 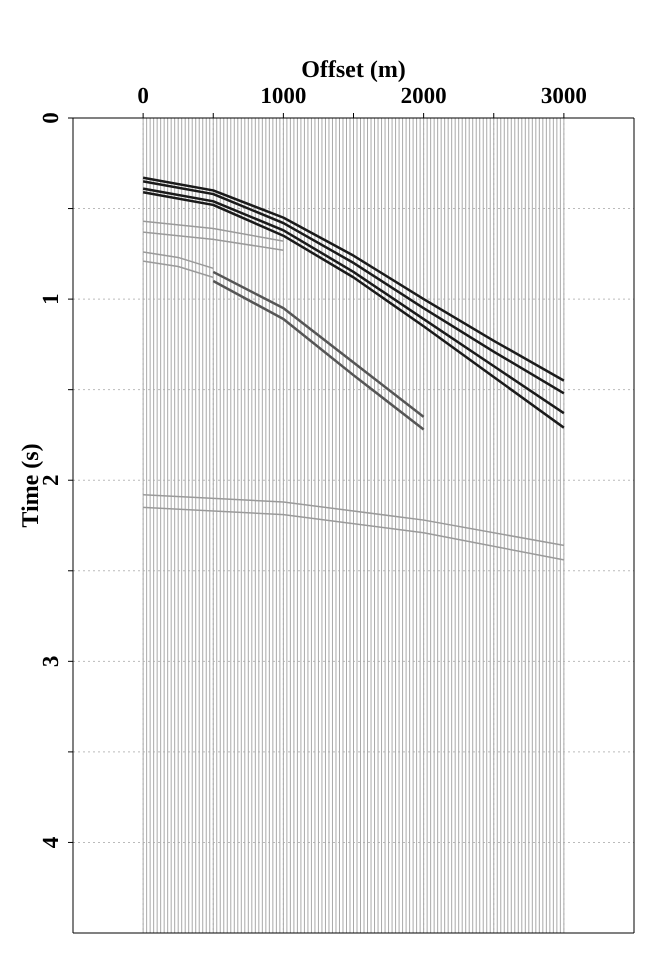 What do you see at coordinates (563, 95) in the screenshot?
I see `x-tick-label: 3000` at bounding box center [563, 95].